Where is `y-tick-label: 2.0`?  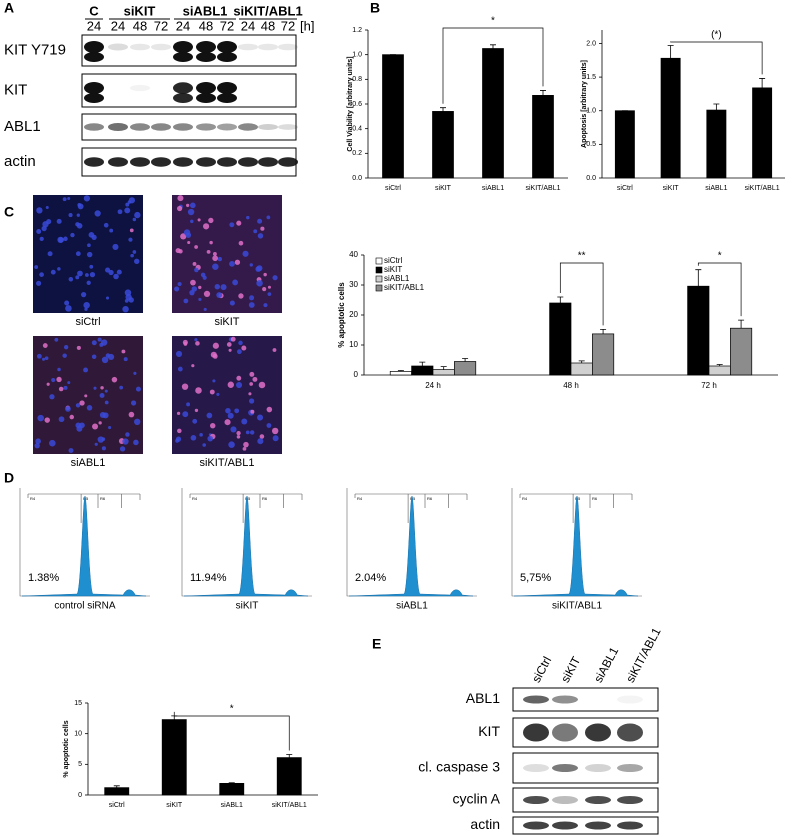 y-tick-label: 2.0 is located at coordinates (591, 43).